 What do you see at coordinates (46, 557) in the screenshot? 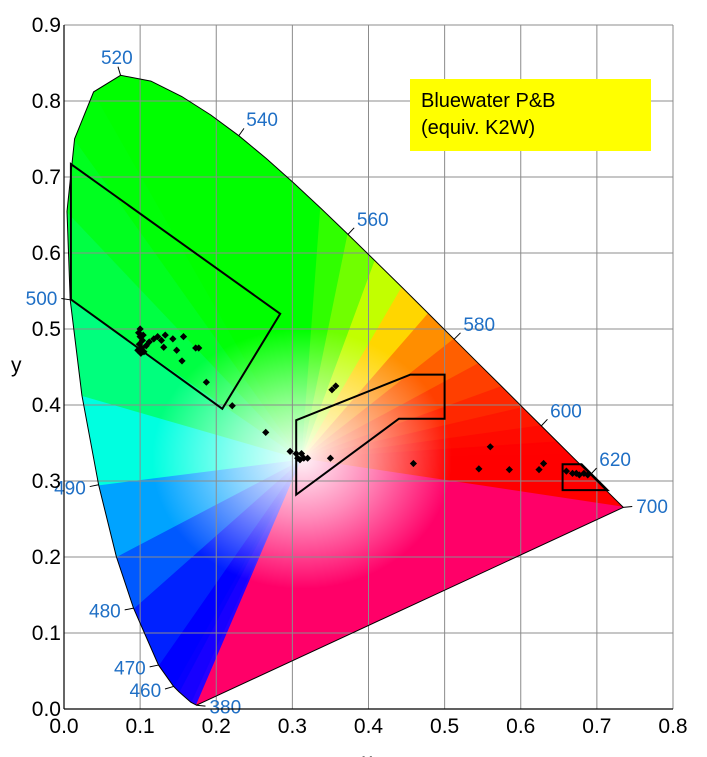
I see `y-tick-label: 0.2` at bounding box center [46, 557].